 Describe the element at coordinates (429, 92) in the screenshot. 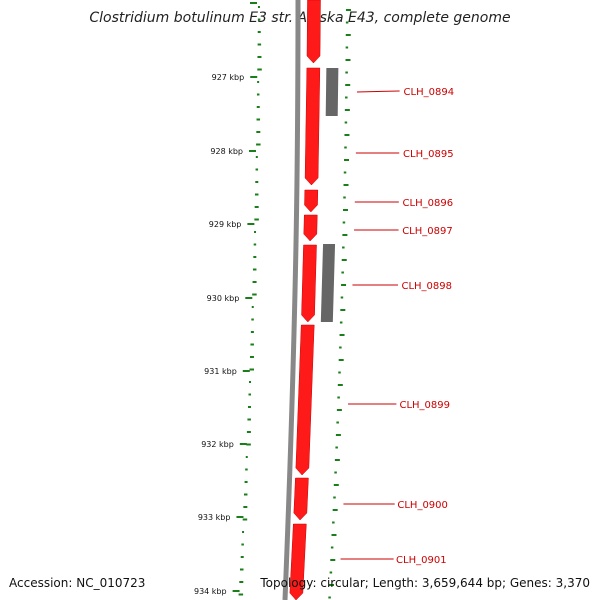

I see `gene-label: CLH_0894` at that location.